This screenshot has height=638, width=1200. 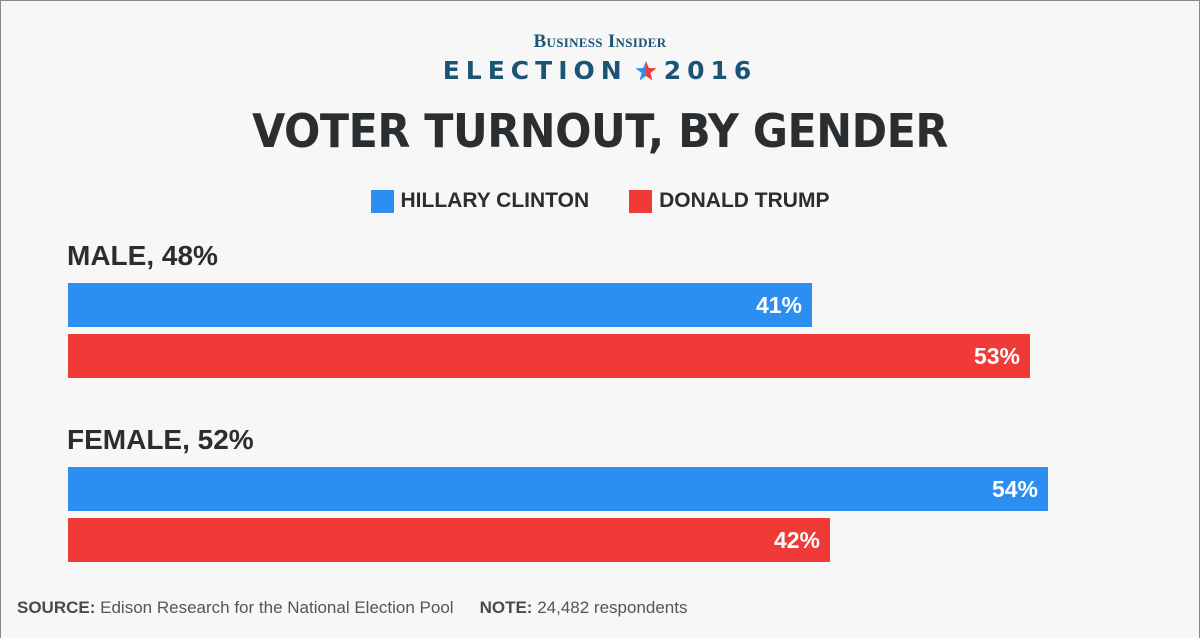 What do you see at coordinates (778, 305) in the screenshot?
I see `bar-value-label: 41%` at bounding box center [778, 305].